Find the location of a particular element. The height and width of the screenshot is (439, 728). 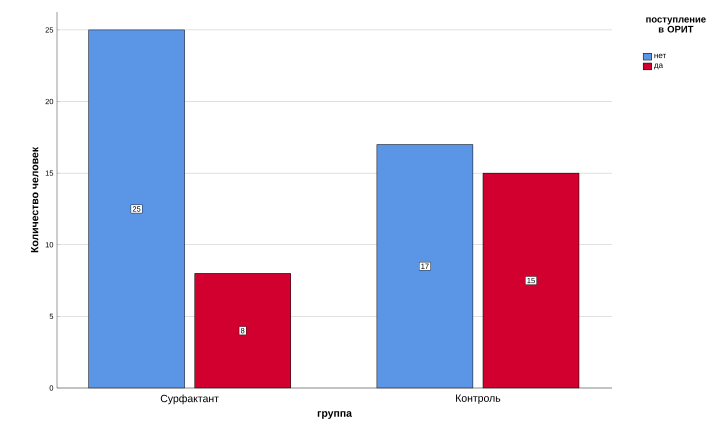

legend-title: поступление в ОРИТ is located at coordinates (676, 25).